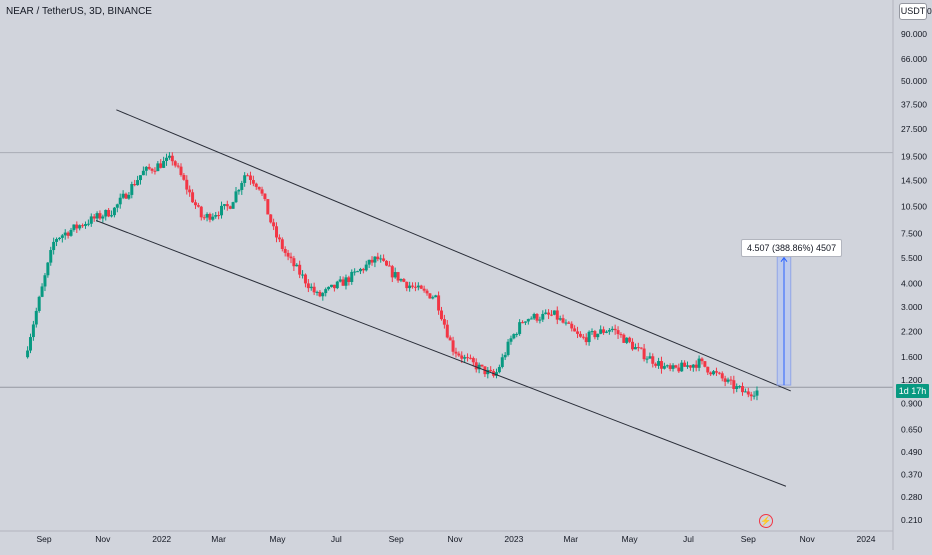  What do you see at coordinates (912, 497) in the screenshot?
I see `price-tick-label: 0.280` at bounding box center [912, 497].